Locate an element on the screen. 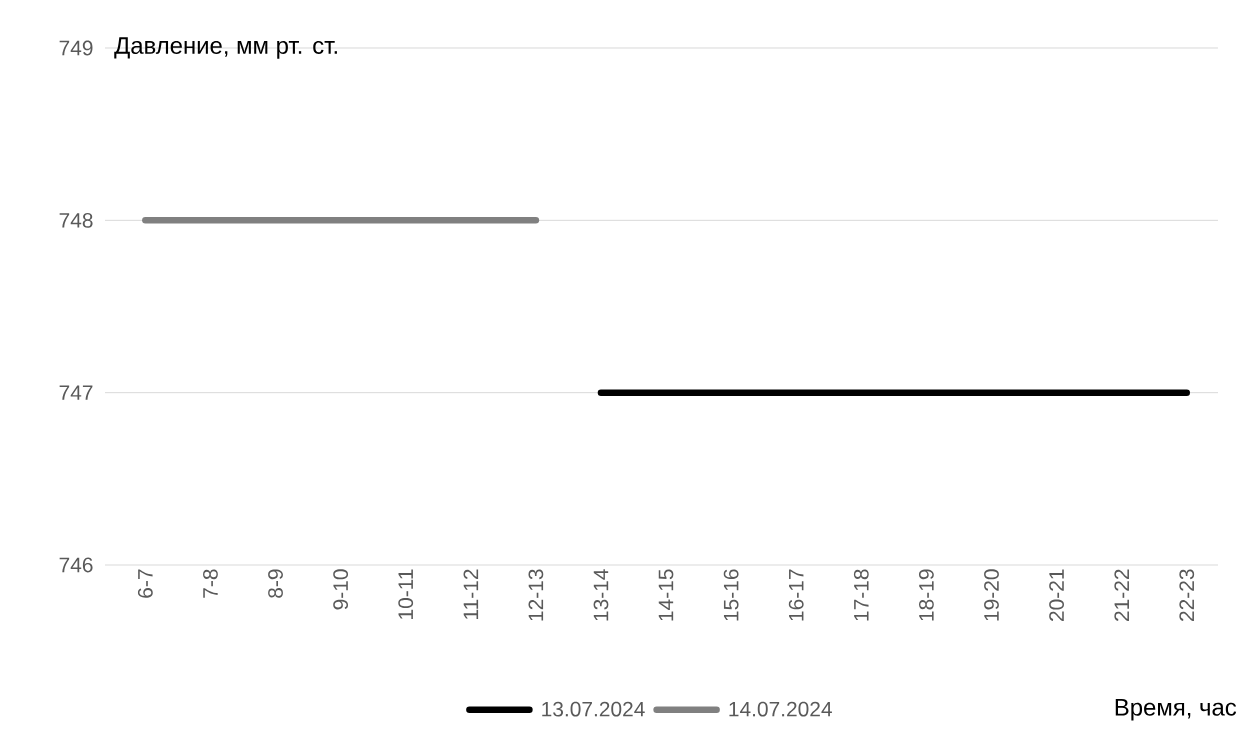 The image size is (1245, 753). x-tick-label: 18-19 is located at coordinates (926, 595).